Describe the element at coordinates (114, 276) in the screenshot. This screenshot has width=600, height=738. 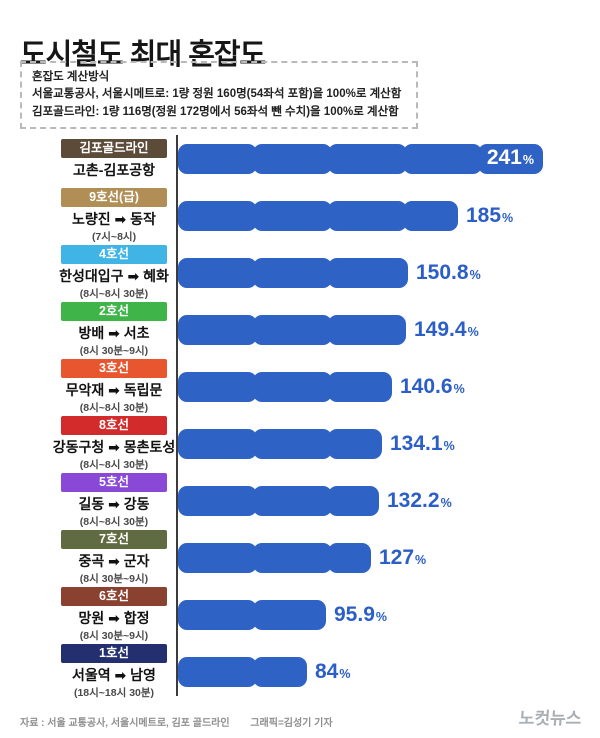
I see `route-label: 한성대입구 ➡ 혜화` at that location.